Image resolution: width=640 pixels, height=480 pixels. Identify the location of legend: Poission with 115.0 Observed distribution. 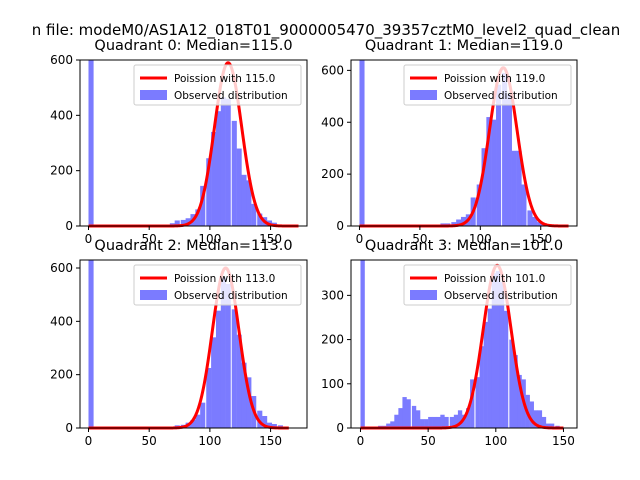
(217, 85).